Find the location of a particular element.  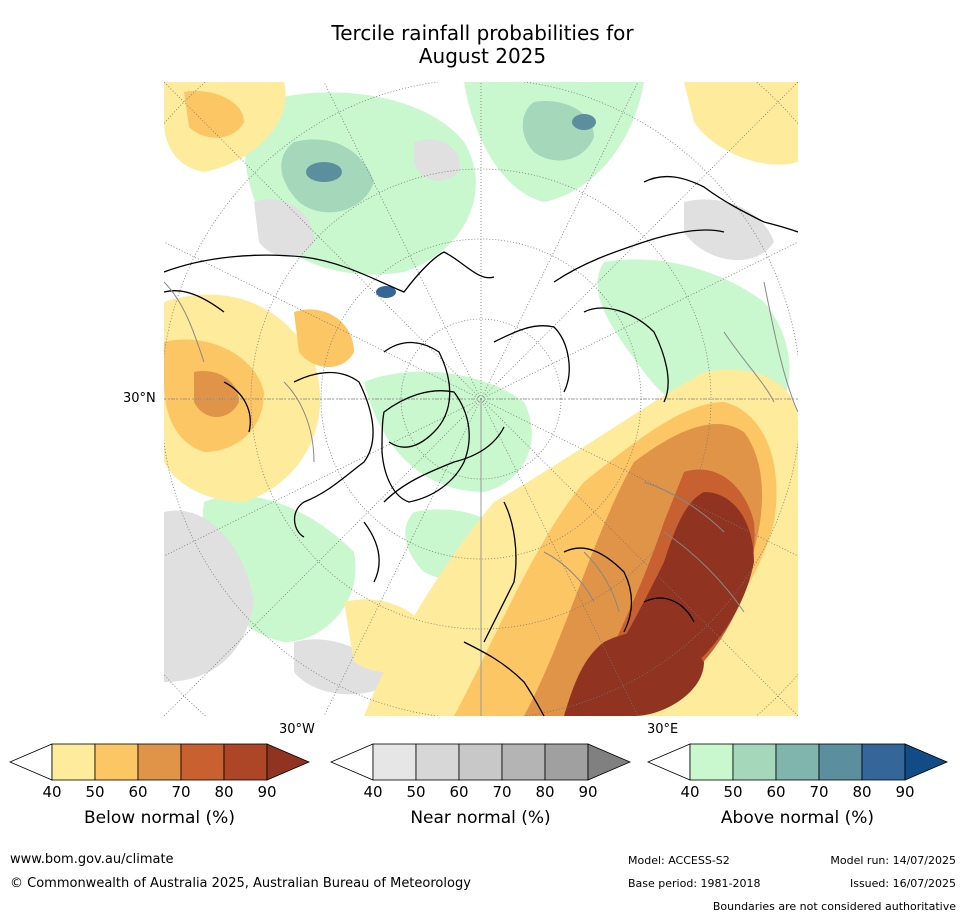

latitude-label-30n: 30°N is located at coordinates (139, 398).